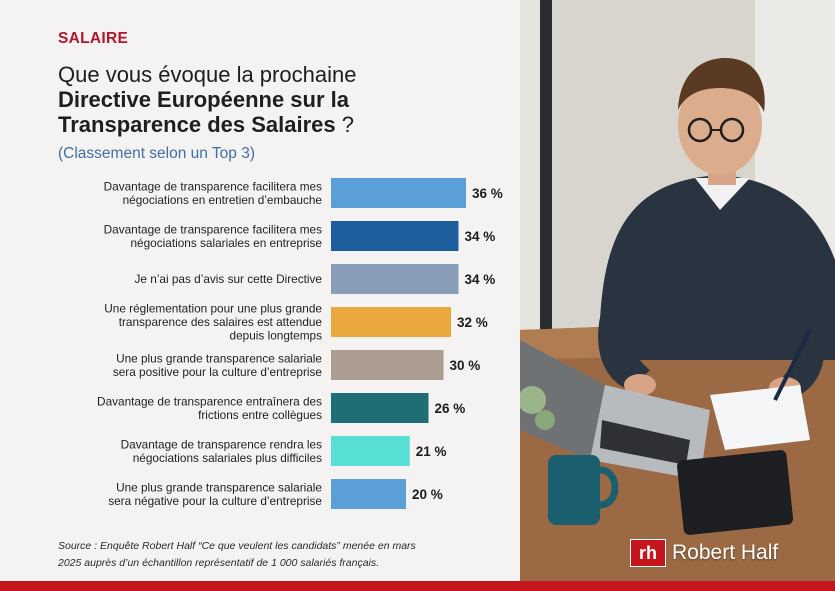  What do you see at coordinates (221, 322) in the screenshot?
I see `category-label-line: transparence des salaires est attendue` at bounding box center [221, 322].